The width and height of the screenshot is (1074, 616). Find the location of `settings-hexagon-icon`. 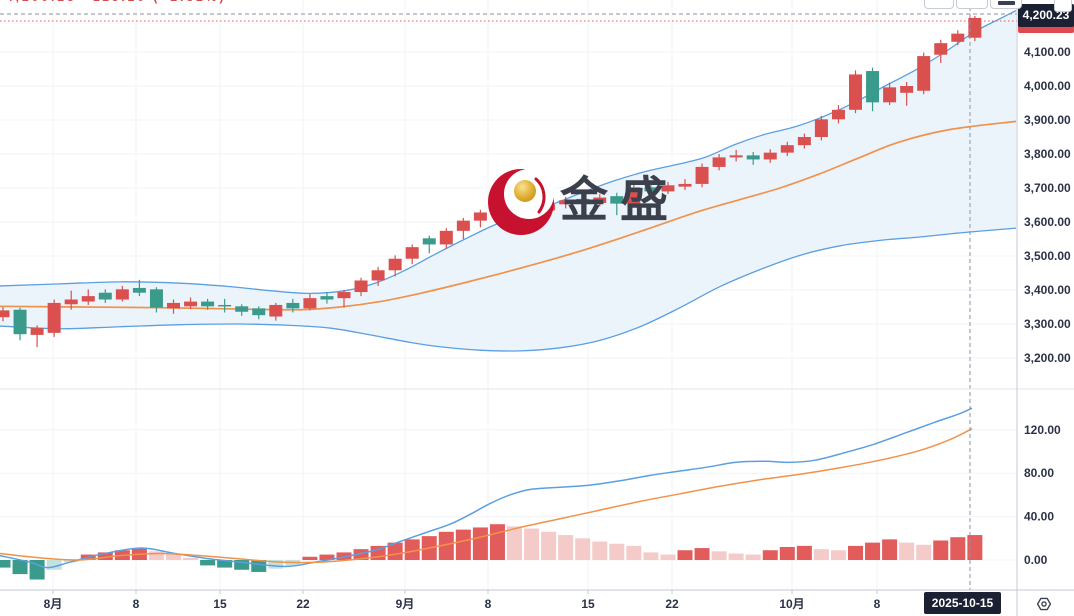

settings-hexagon-icon is located at coordinates (1044, 603).